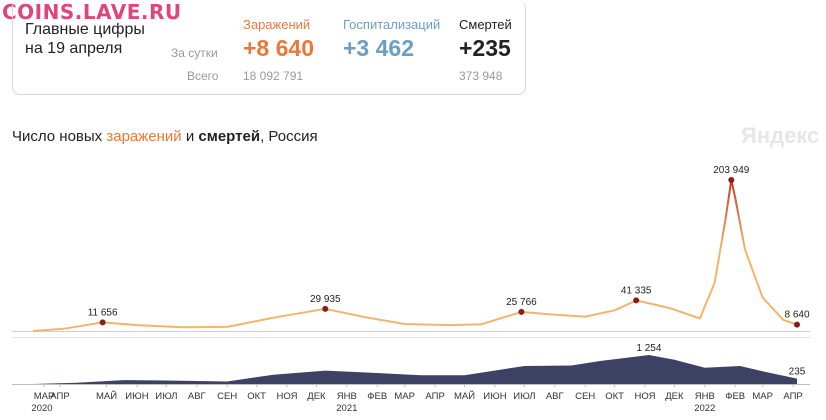 The image size is (826, 420). What do you see at coordinates (194, 53) in the screenshot?
I see `row-label-day: За сутки` at bounding box center [194, 53].